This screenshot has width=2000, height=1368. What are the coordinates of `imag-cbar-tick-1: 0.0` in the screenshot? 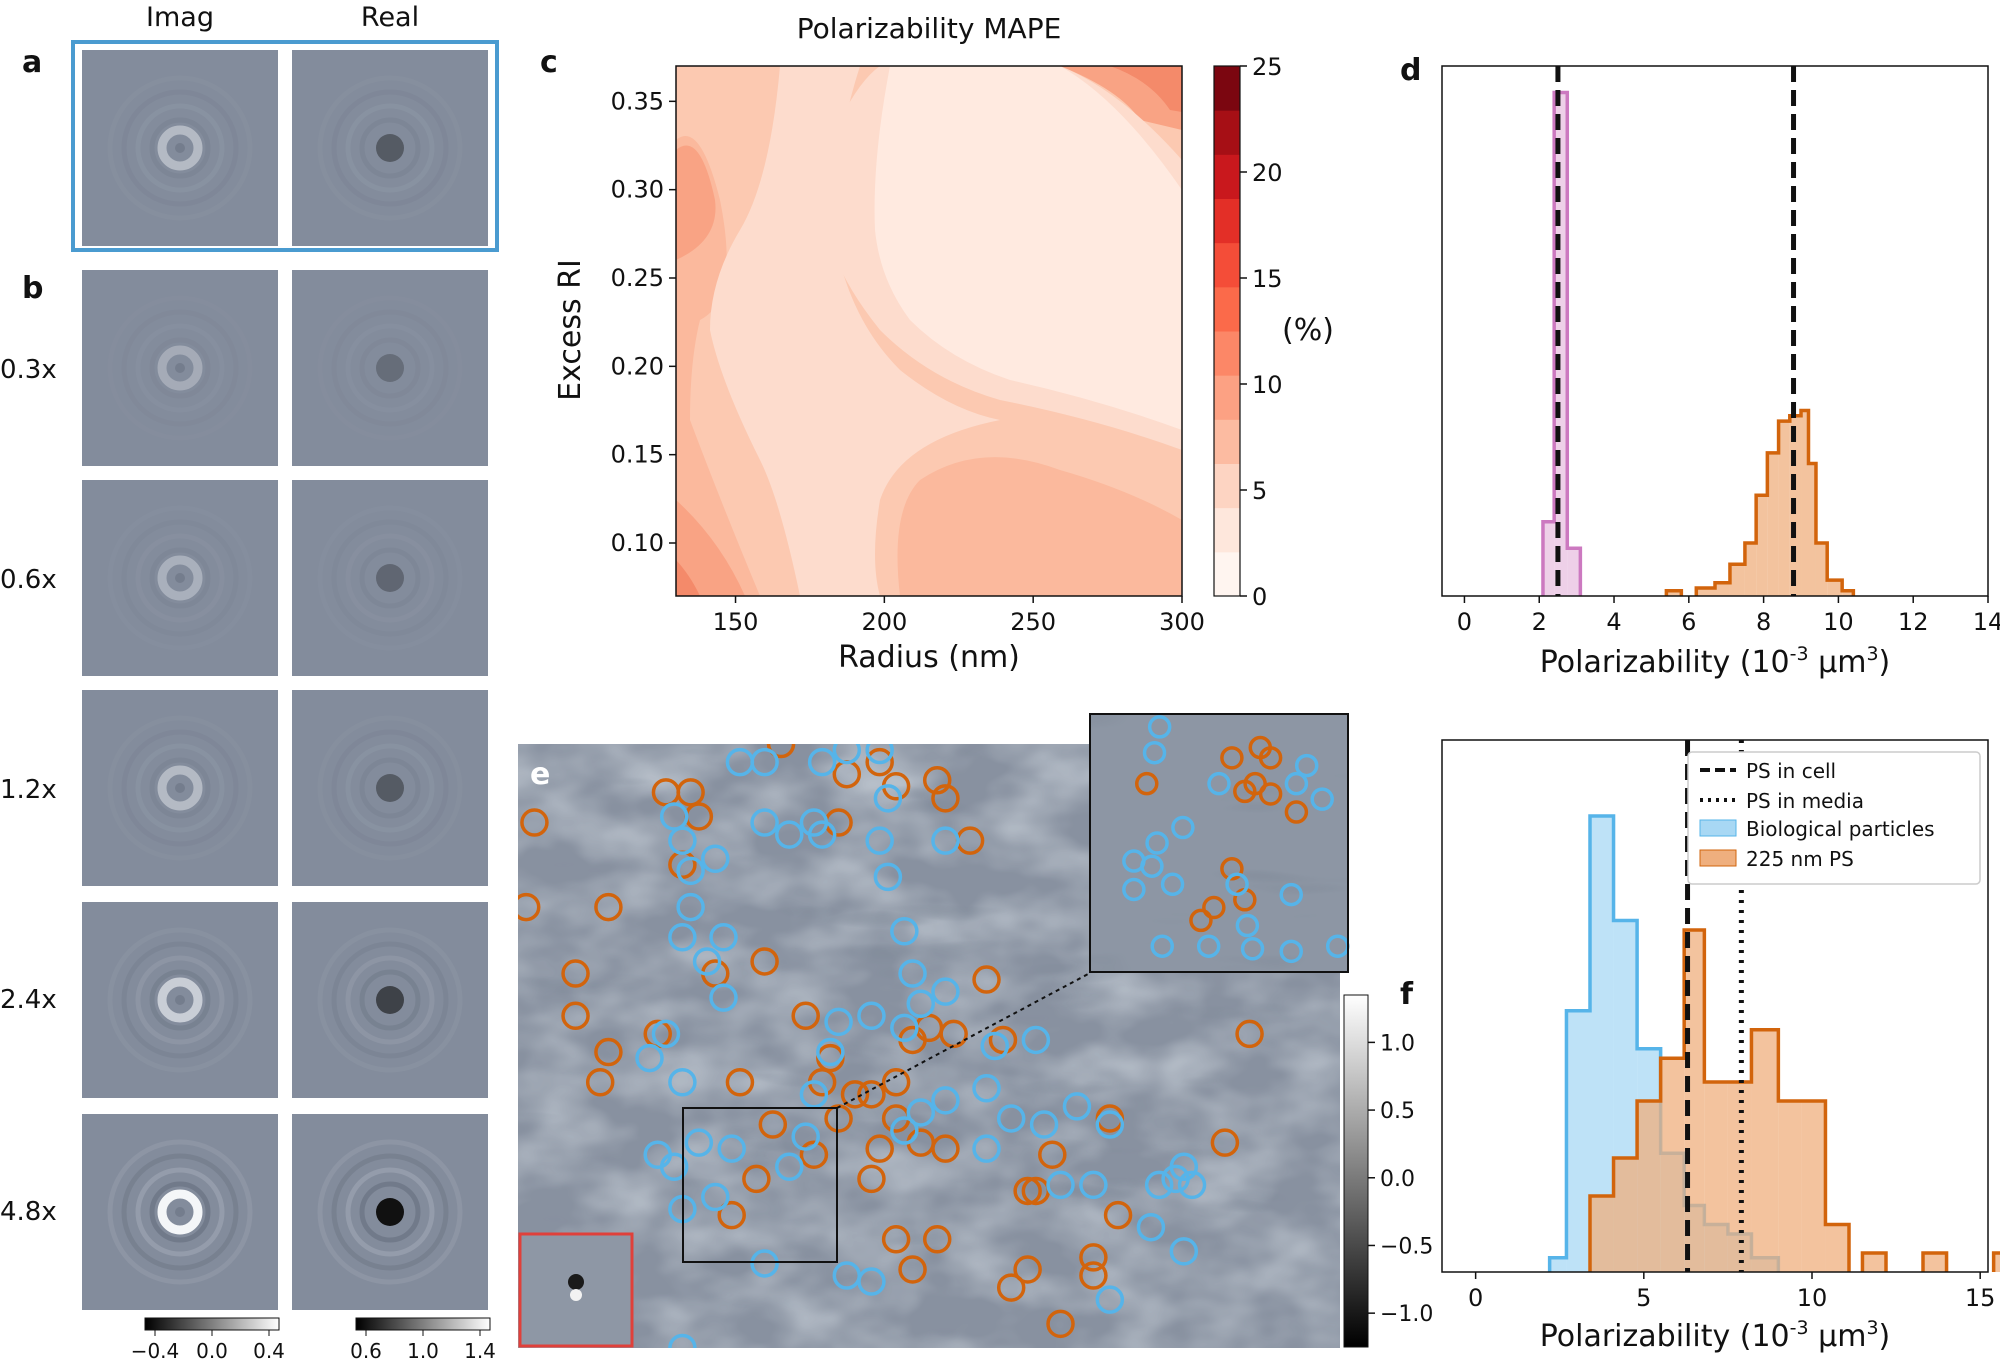 It's located at (212, 1351).